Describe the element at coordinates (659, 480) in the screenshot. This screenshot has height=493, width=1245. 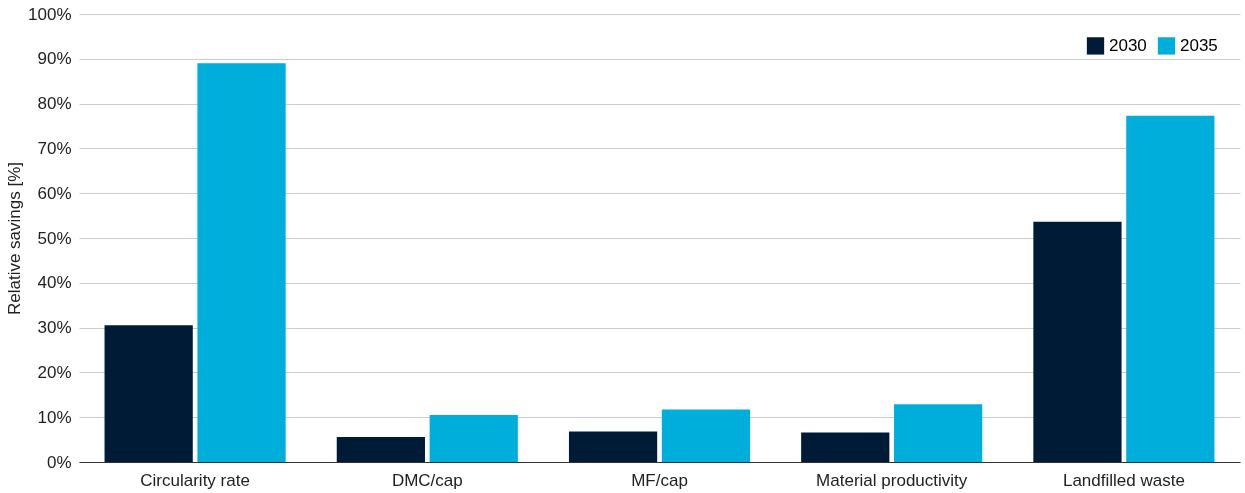
I see `x-tick-label: MF/cap` at that location.